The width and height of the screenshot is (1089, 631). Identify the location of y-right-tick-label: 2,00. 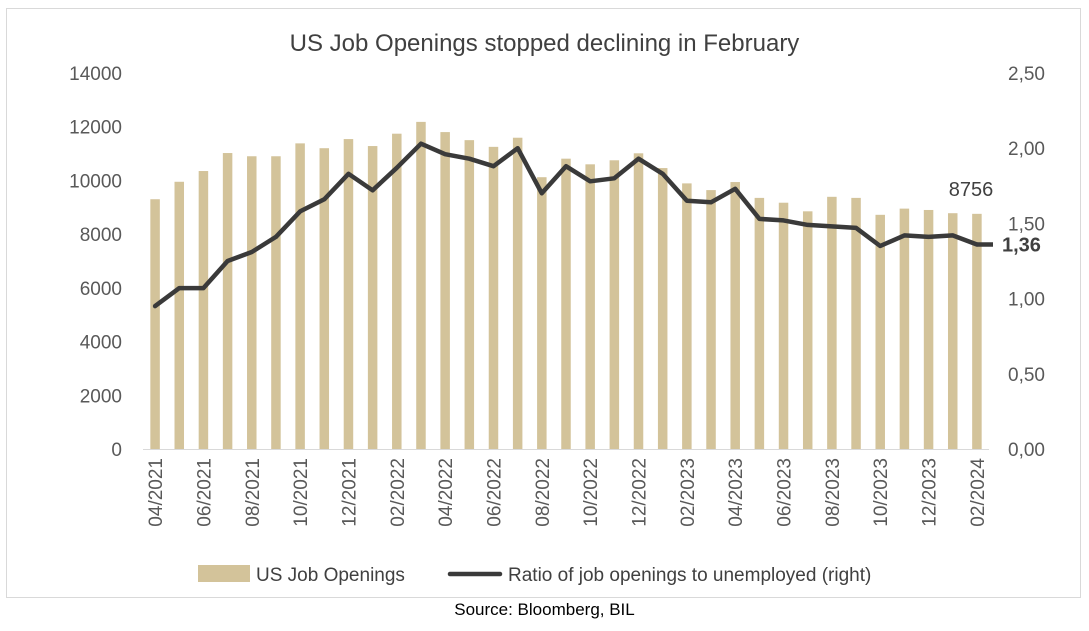
(1026, 149).